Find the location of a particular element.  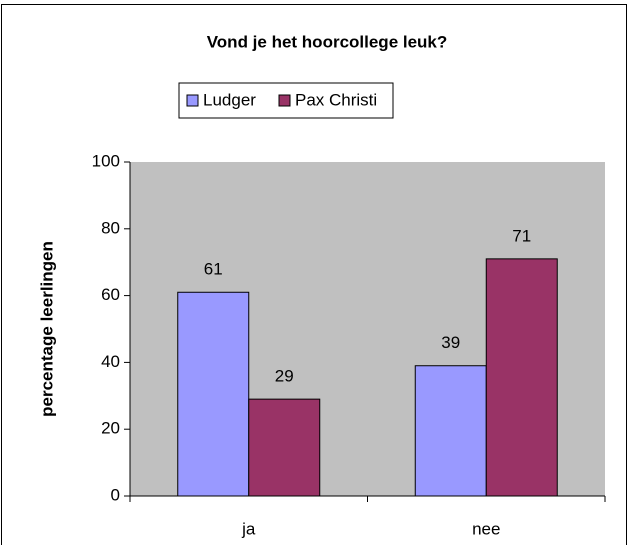

data-label: 61 is located at coordinates (213, 269).